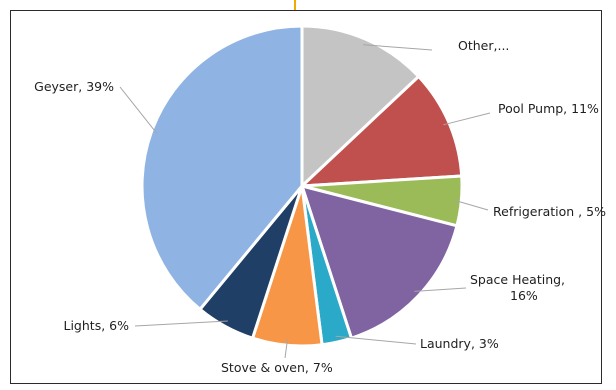 The height and width of the screenshot is (390, 616). I want to click on slice-label-7: Geyser, 39%, so click(74, 86).